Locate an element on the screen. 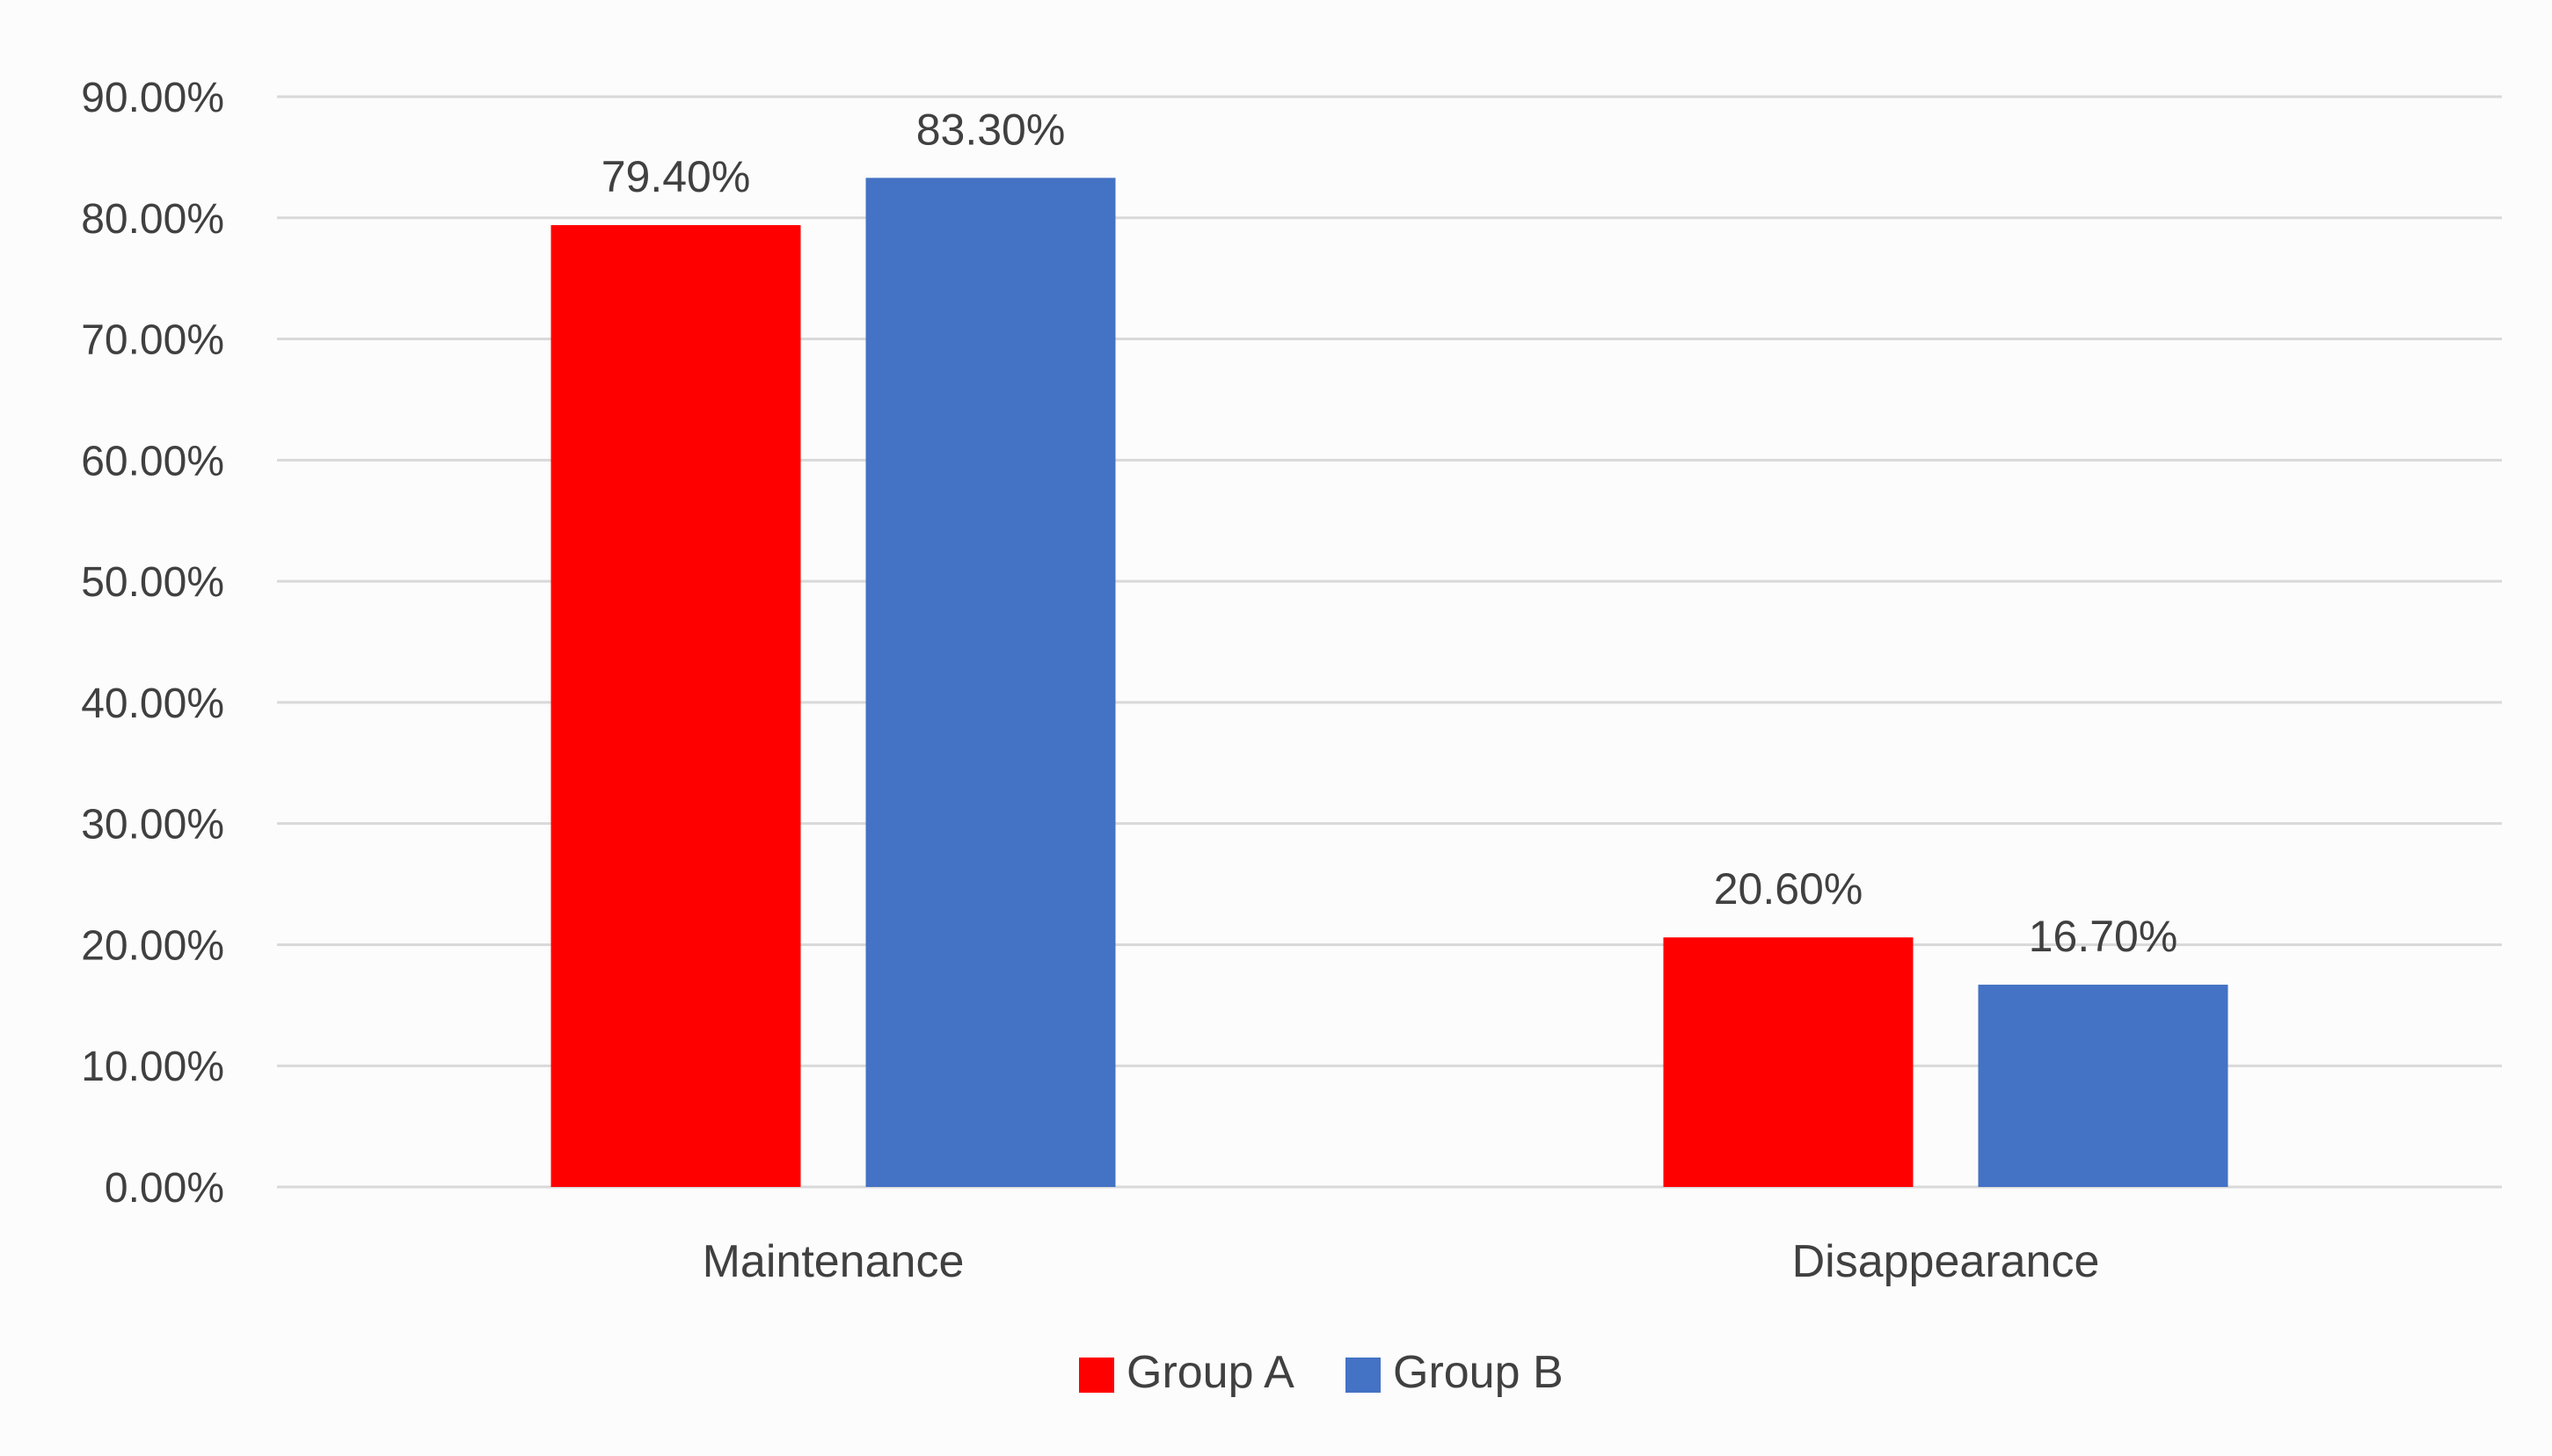 This screenshot has height=1456, width=2552. x-category-label: Disappearance is located at coordinates (1946, 1261).